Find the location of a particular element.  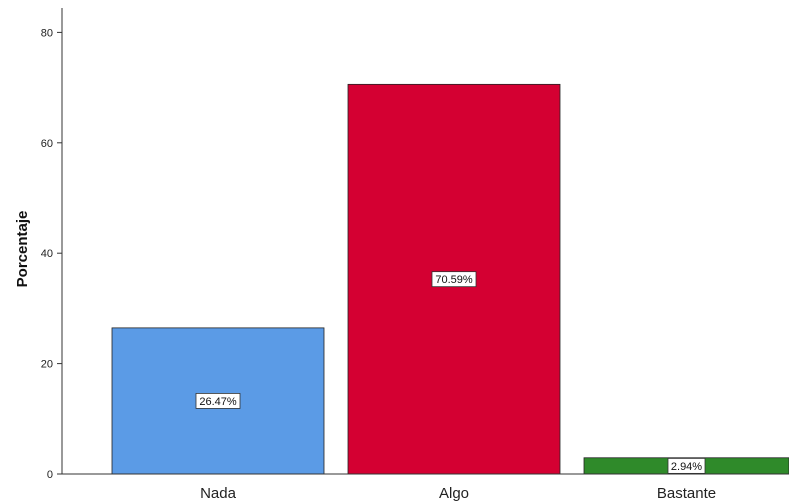

data-label: 26.47% is located at coordinates (218, 402).